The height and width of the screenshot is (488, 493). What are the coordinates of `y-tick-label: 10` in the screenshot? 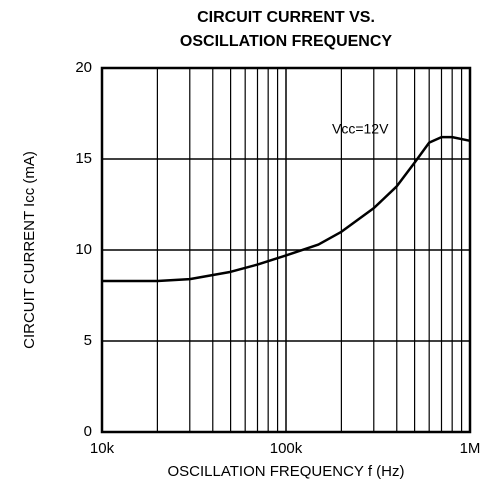 It's located at (83, 249).